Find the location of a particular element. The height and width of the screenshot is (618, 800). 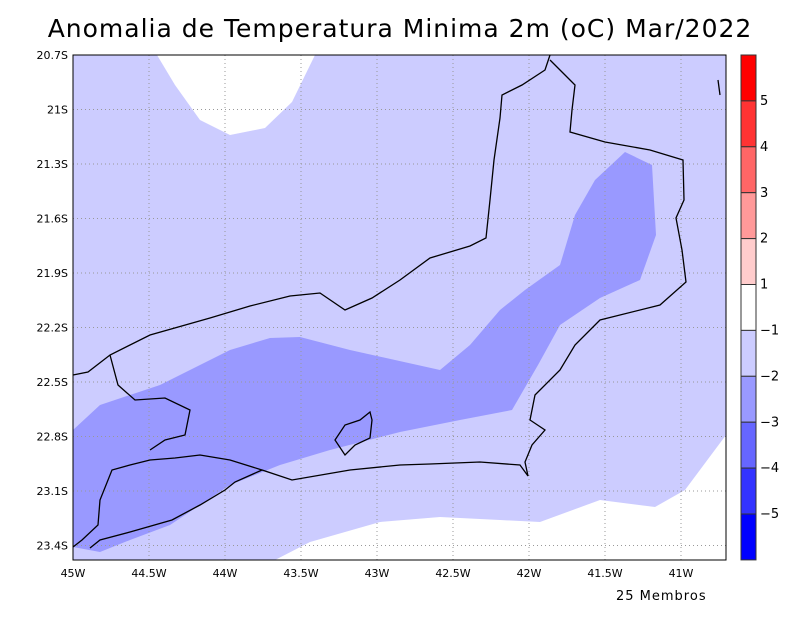

lon-tick-label: 42W is located at coordinates (529, 573).